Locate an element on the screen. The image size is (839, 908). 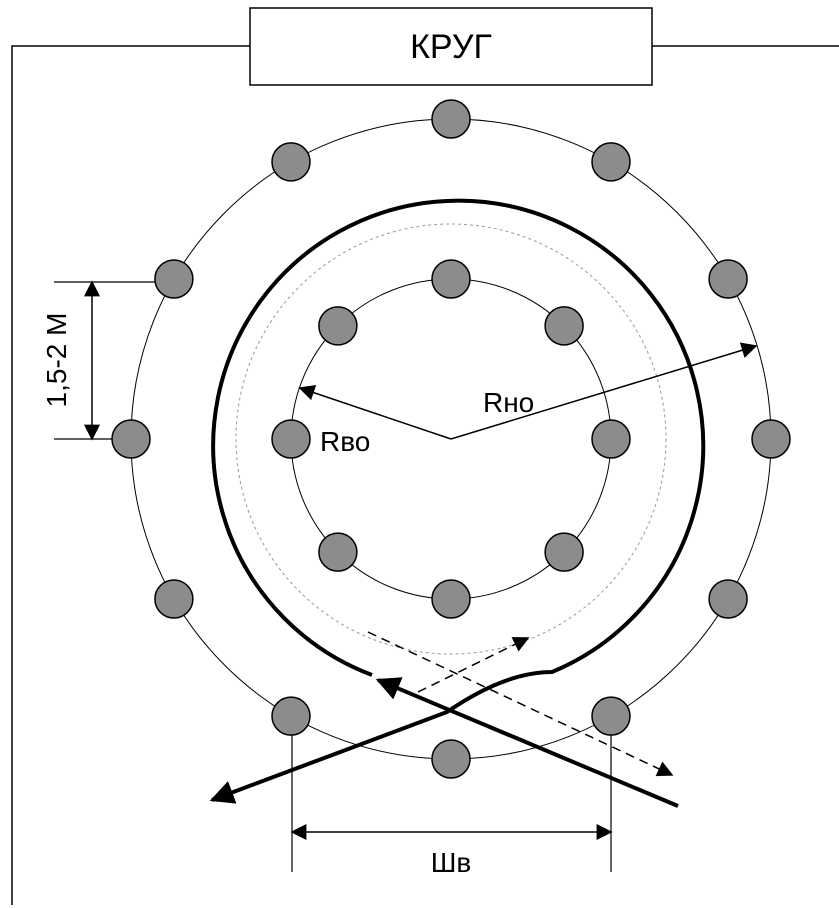
radius-line-rno is located at coordinates (604, 391).